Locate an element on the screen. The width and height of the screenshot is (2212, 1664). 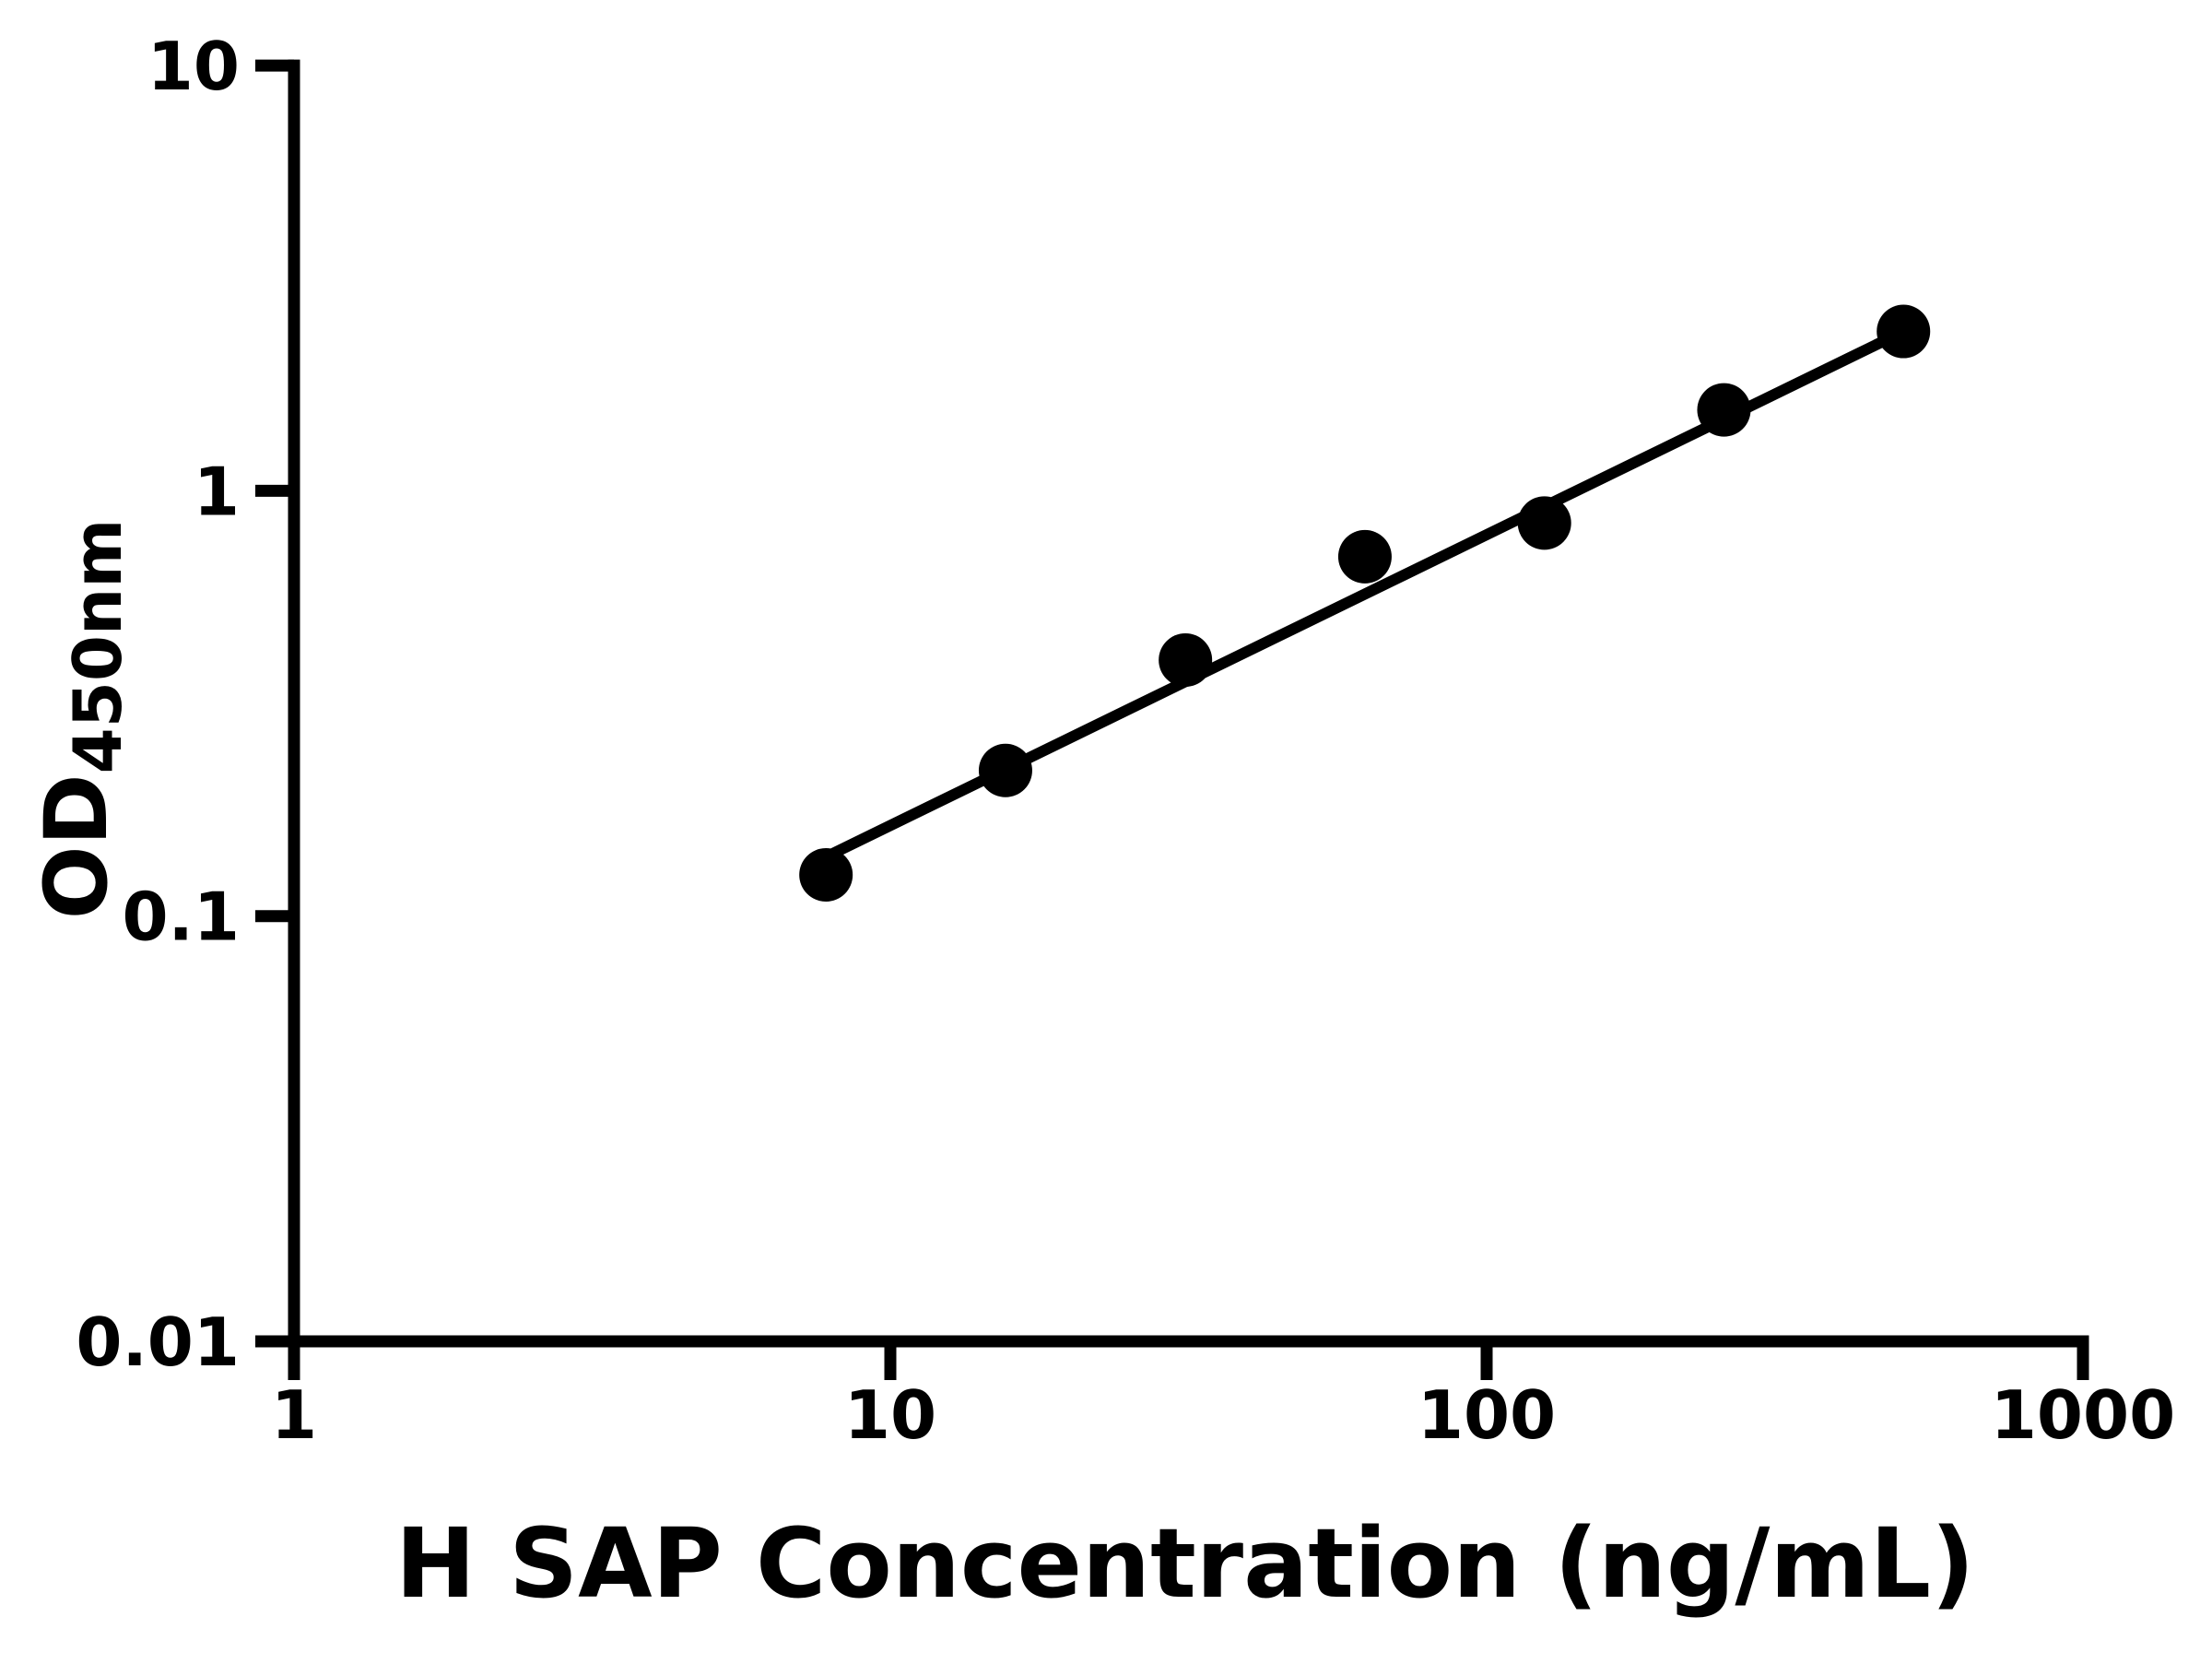
y-axis-title-sub: 450nm is located at coordinates (97, 646).